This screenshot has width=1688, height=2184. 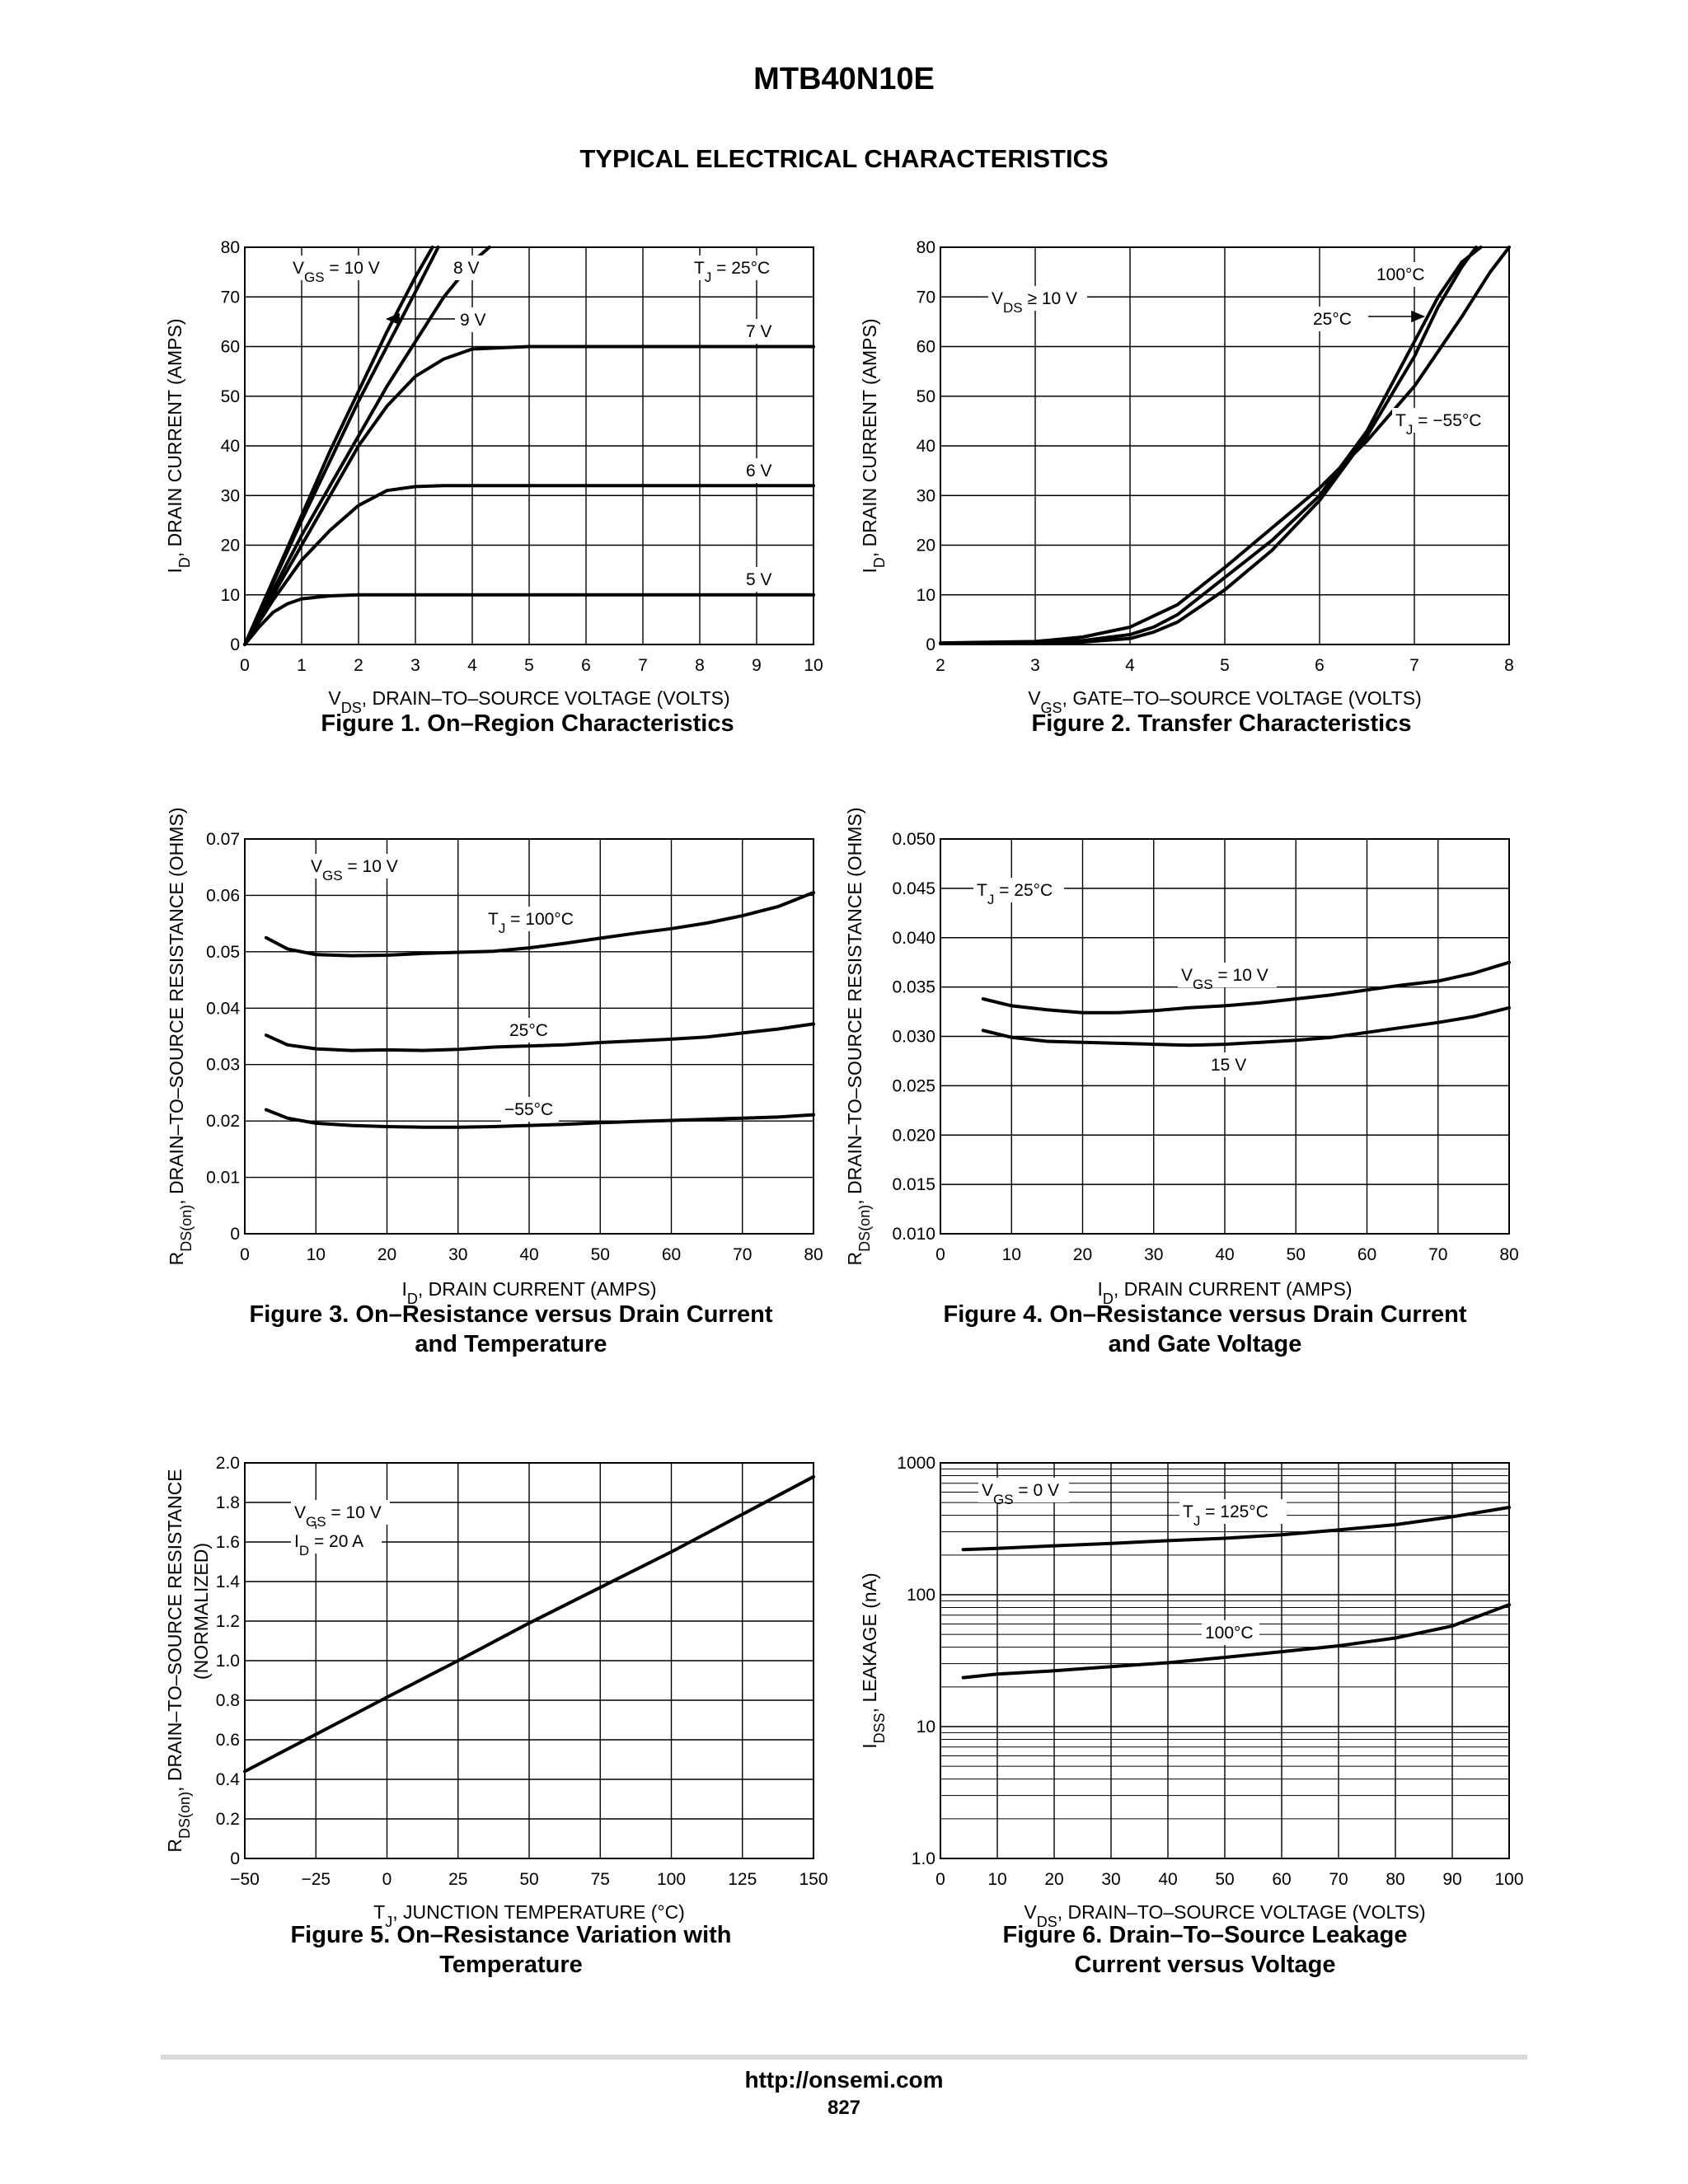 What do you see at coordinates (672, 1879) in the screenshot?
I see `x-tick-label: 100` at bounding box center [672, 1879].